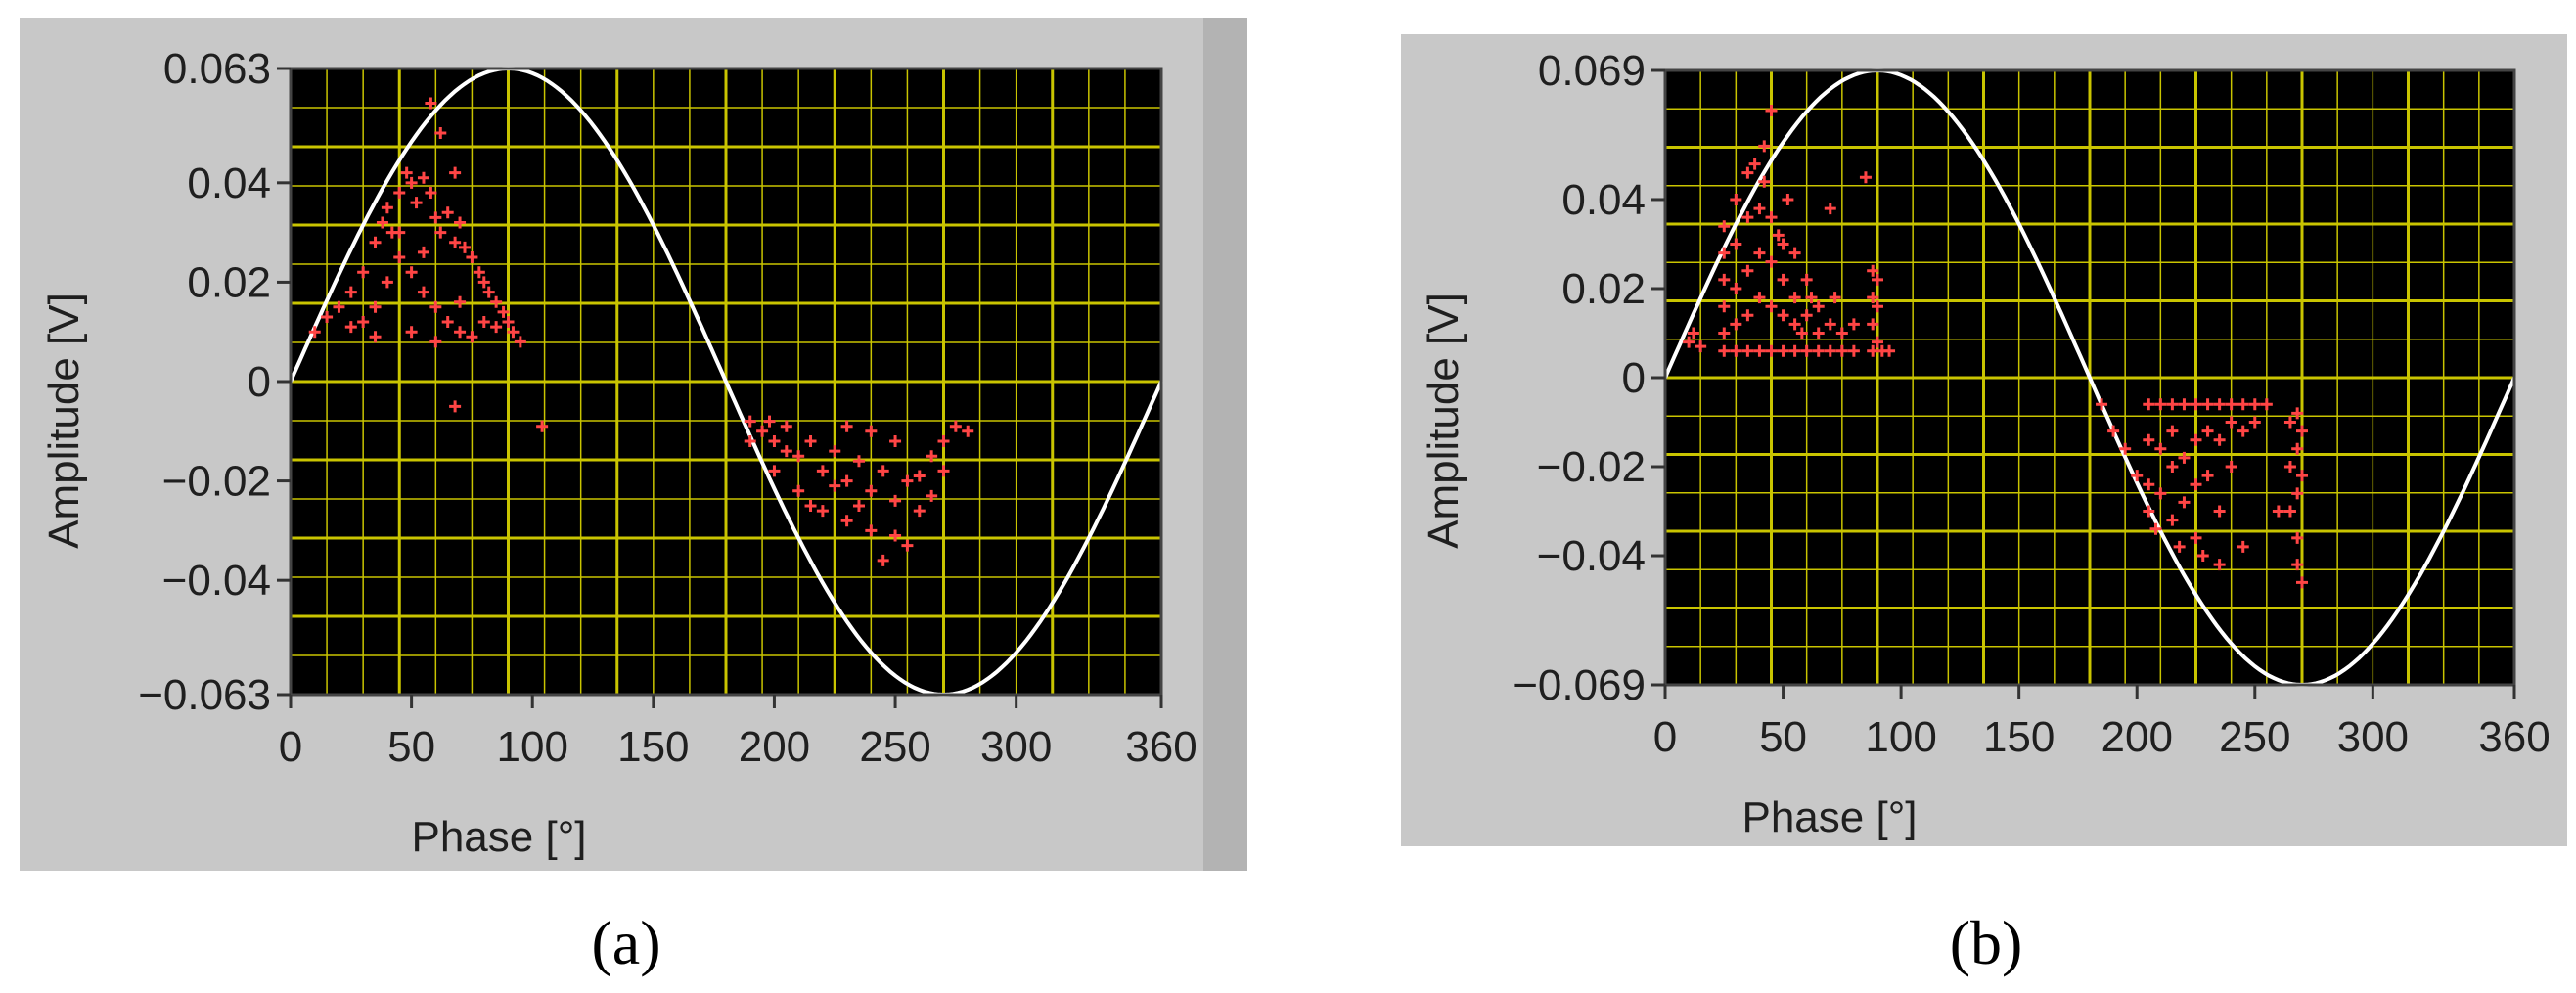  I want to click on caption-text: (a), so click(625, 942).